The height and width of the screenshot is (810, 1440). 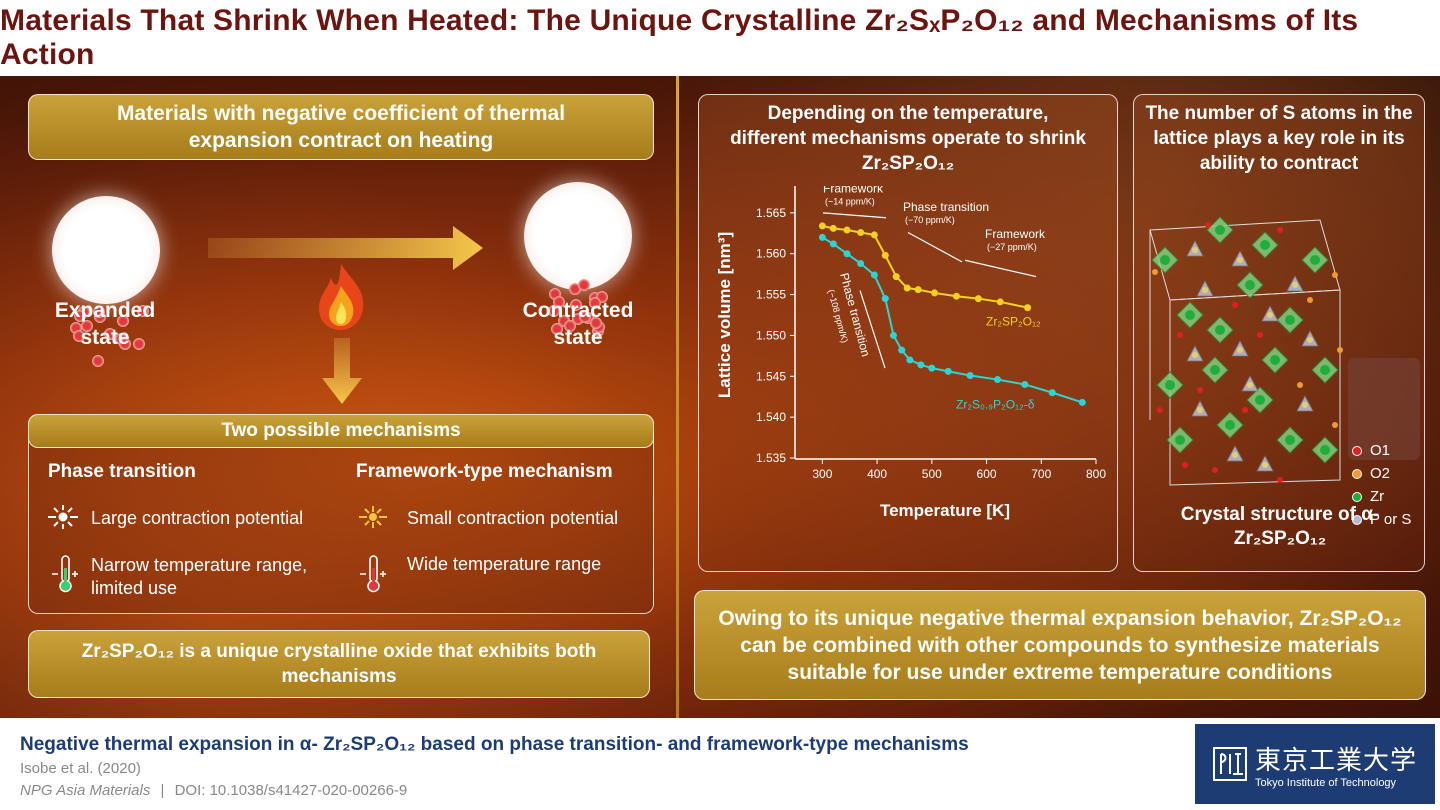 I want to click on legend-p-or-s: P or S, so click(x=1381, y=519).